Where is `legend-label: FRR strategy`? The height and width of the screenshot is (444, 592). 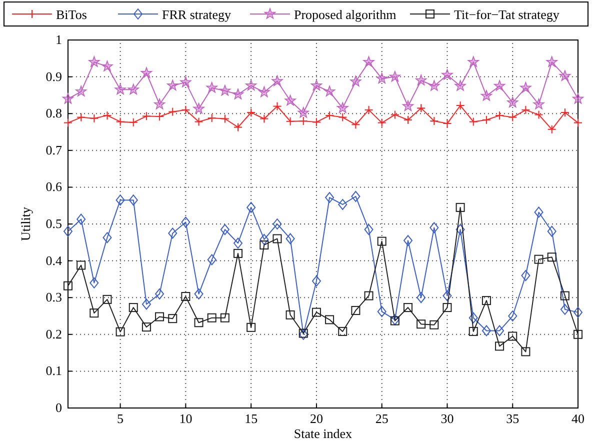 legend-label: FRR strategy is located at coordinates (197, 14).